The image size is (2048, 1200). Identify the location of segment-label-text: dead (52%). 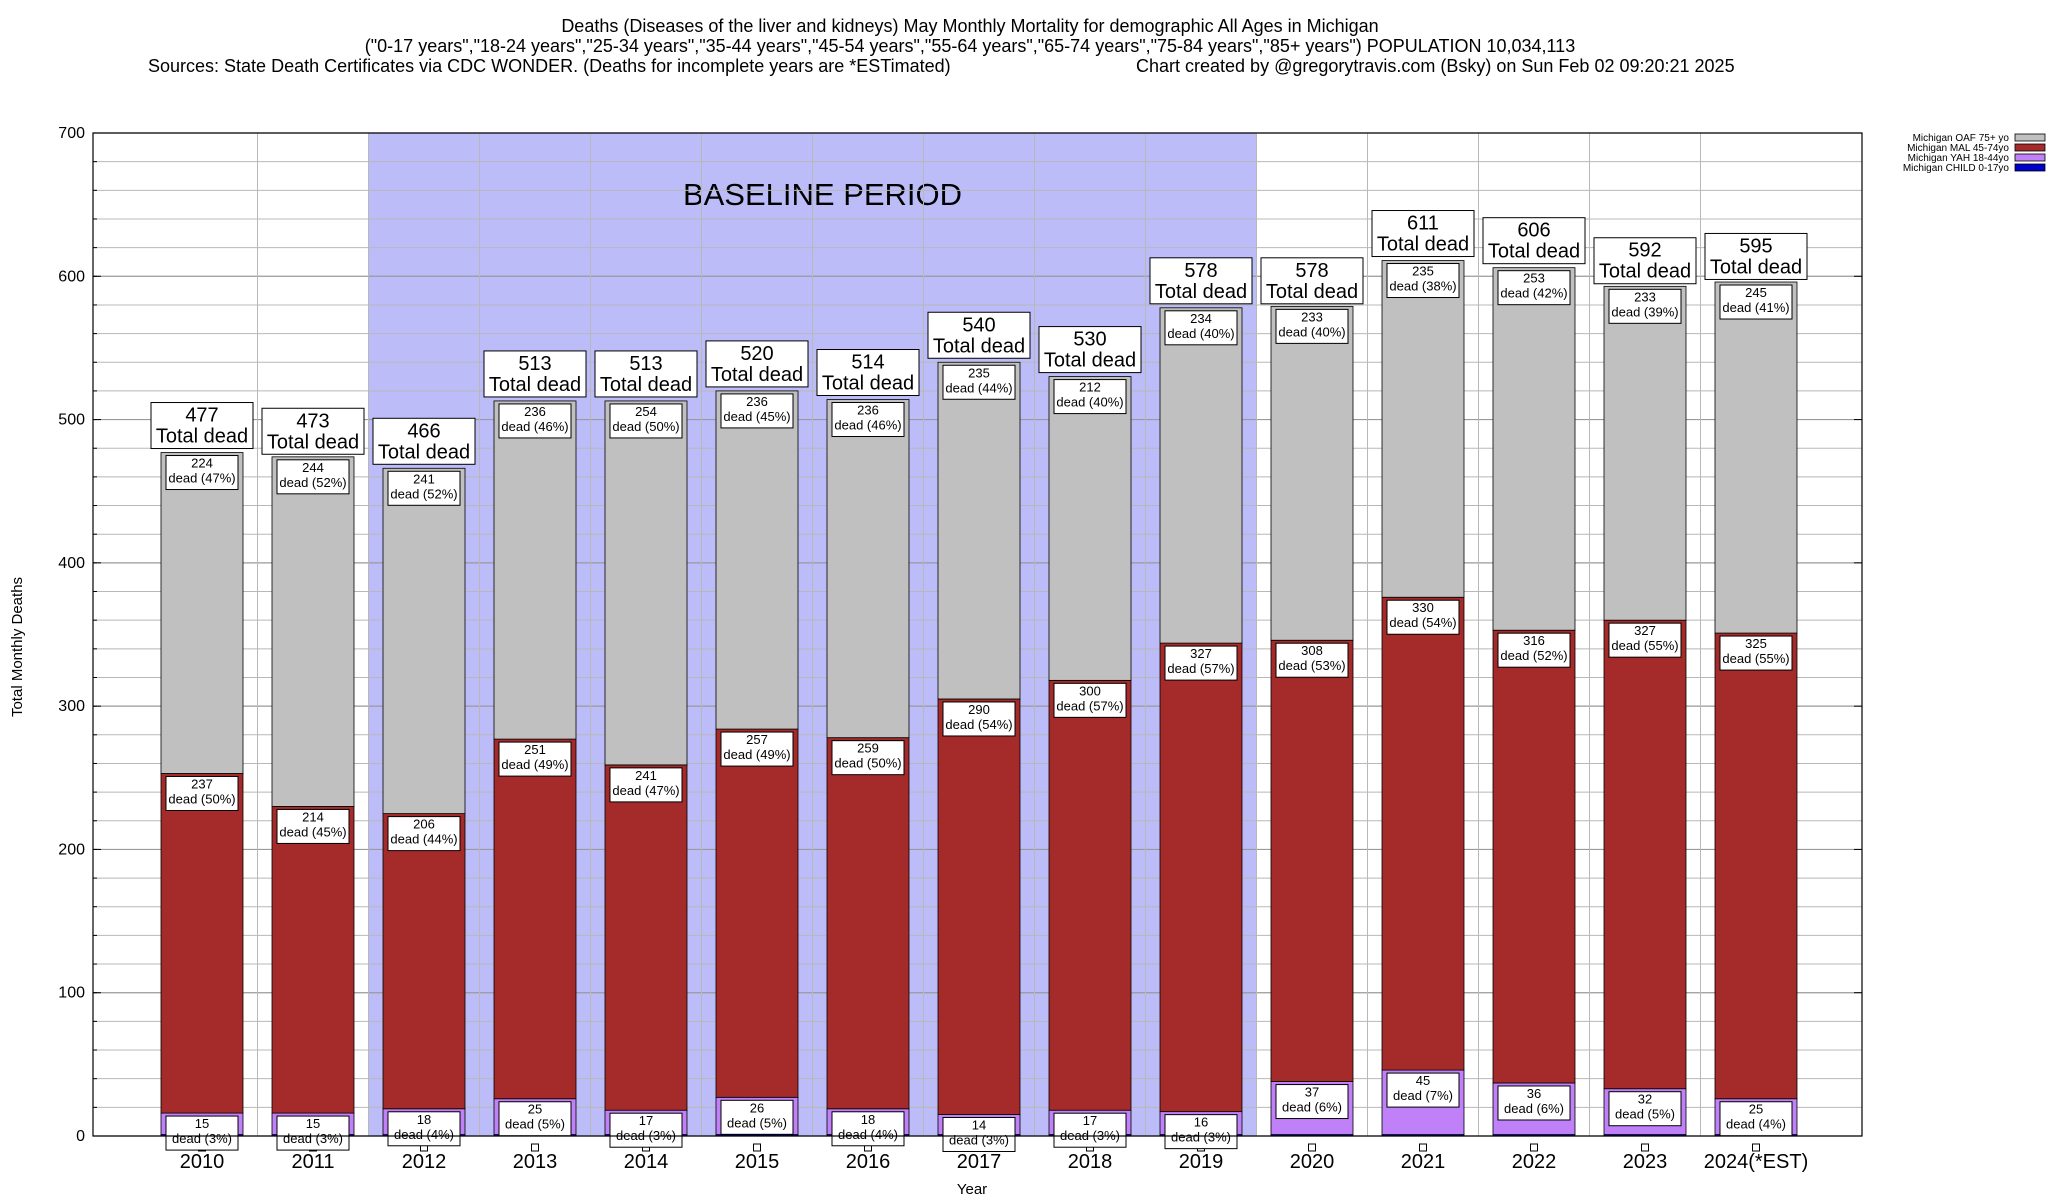
(1533, 655).